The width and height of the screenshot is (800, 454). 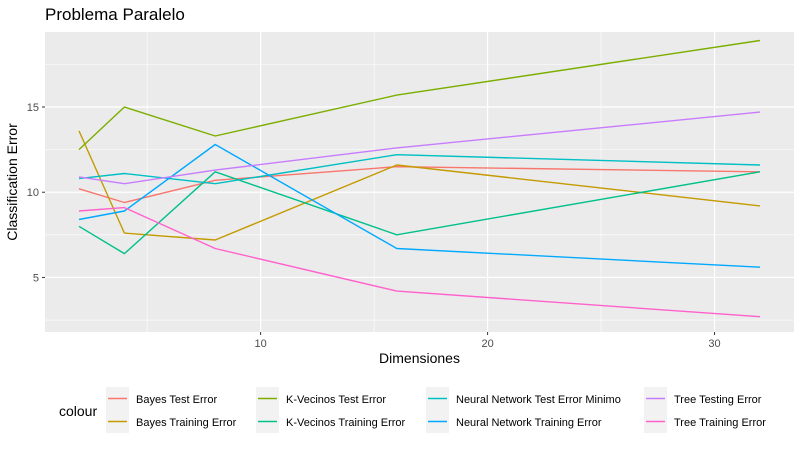 I want to click on y-tick-label: 10, so click(x=33, y=193).